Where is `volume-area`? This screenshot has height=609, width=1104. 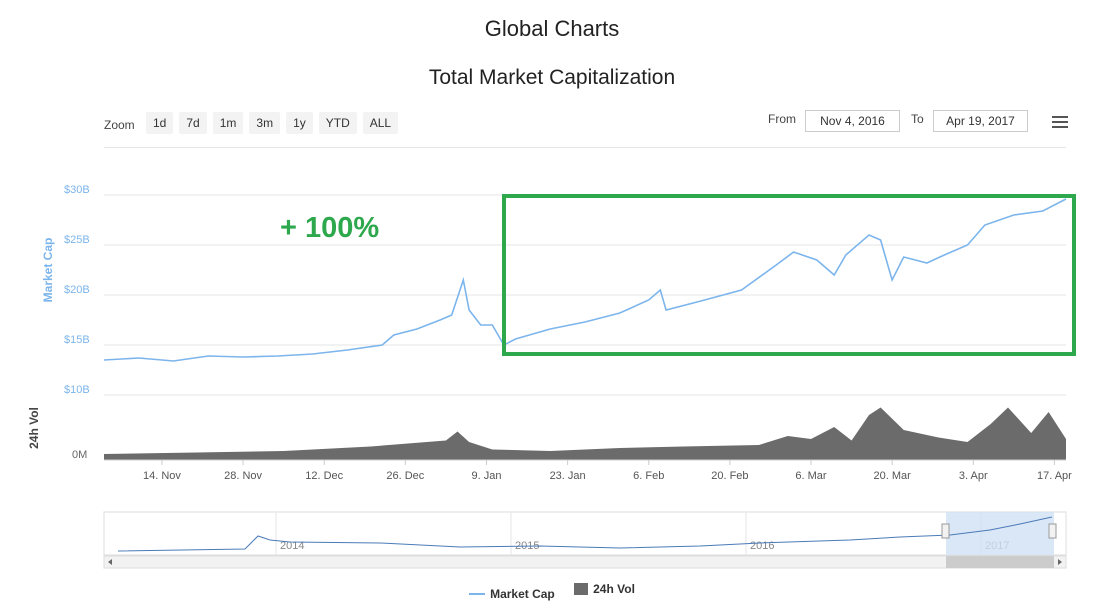 volume-area is located at coordinates (585, 433).